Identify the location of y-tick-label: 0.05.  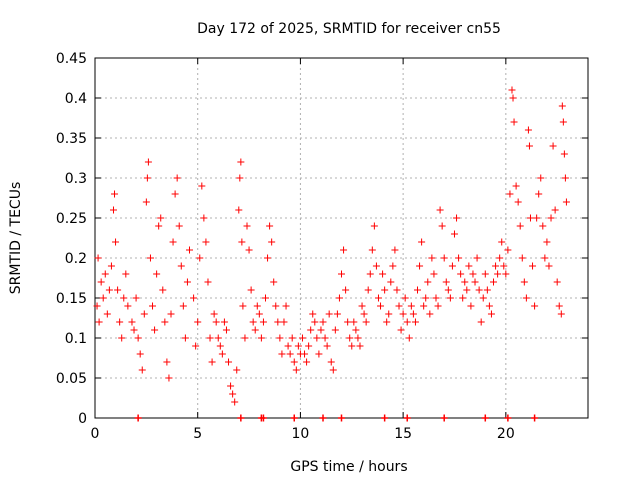
(71, 379).